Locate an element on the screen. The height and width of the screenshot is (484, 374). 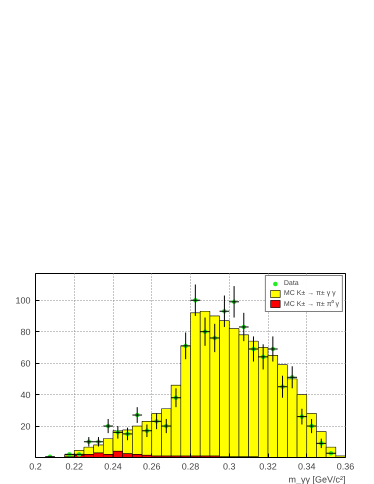
y-tick-label: 100 is located at coordinates (23, 301).